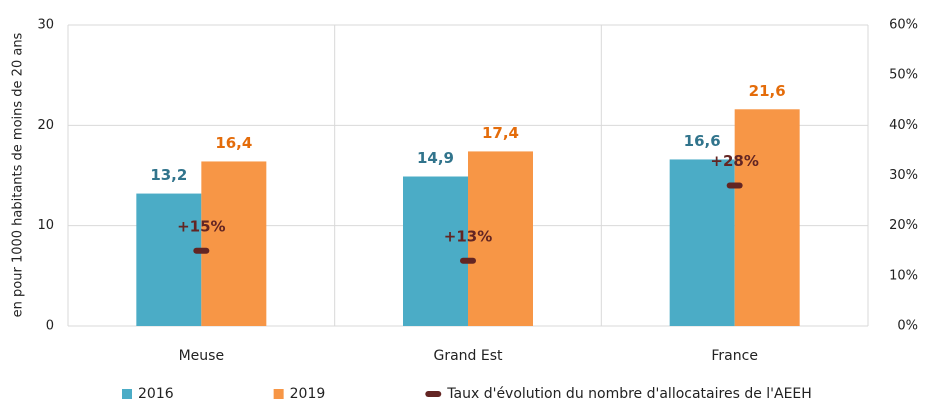 The height and width of the screenshot is (403, 925). What do you see at coordinates (45, 225) in the screenshot?
I see `y-tick-label: 10` at bounding box center [45, 225].